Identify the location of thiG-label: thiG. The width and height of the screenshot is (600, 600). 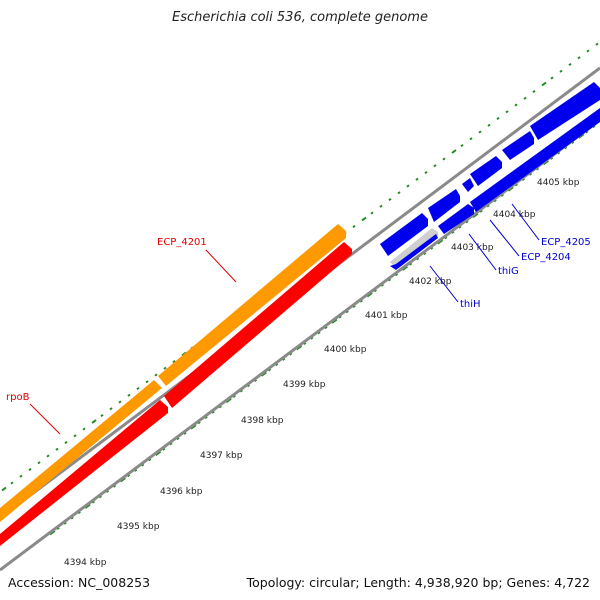
(508, 271).